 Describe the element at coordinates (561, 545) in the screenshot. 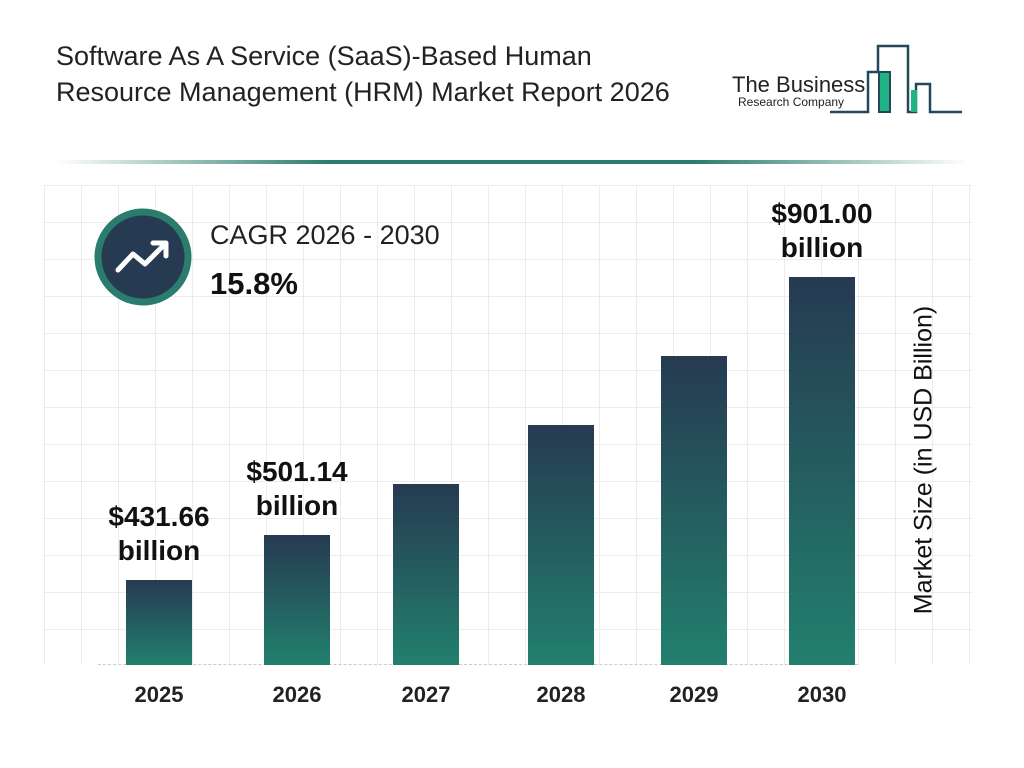

I see `bar-2028` at that location.